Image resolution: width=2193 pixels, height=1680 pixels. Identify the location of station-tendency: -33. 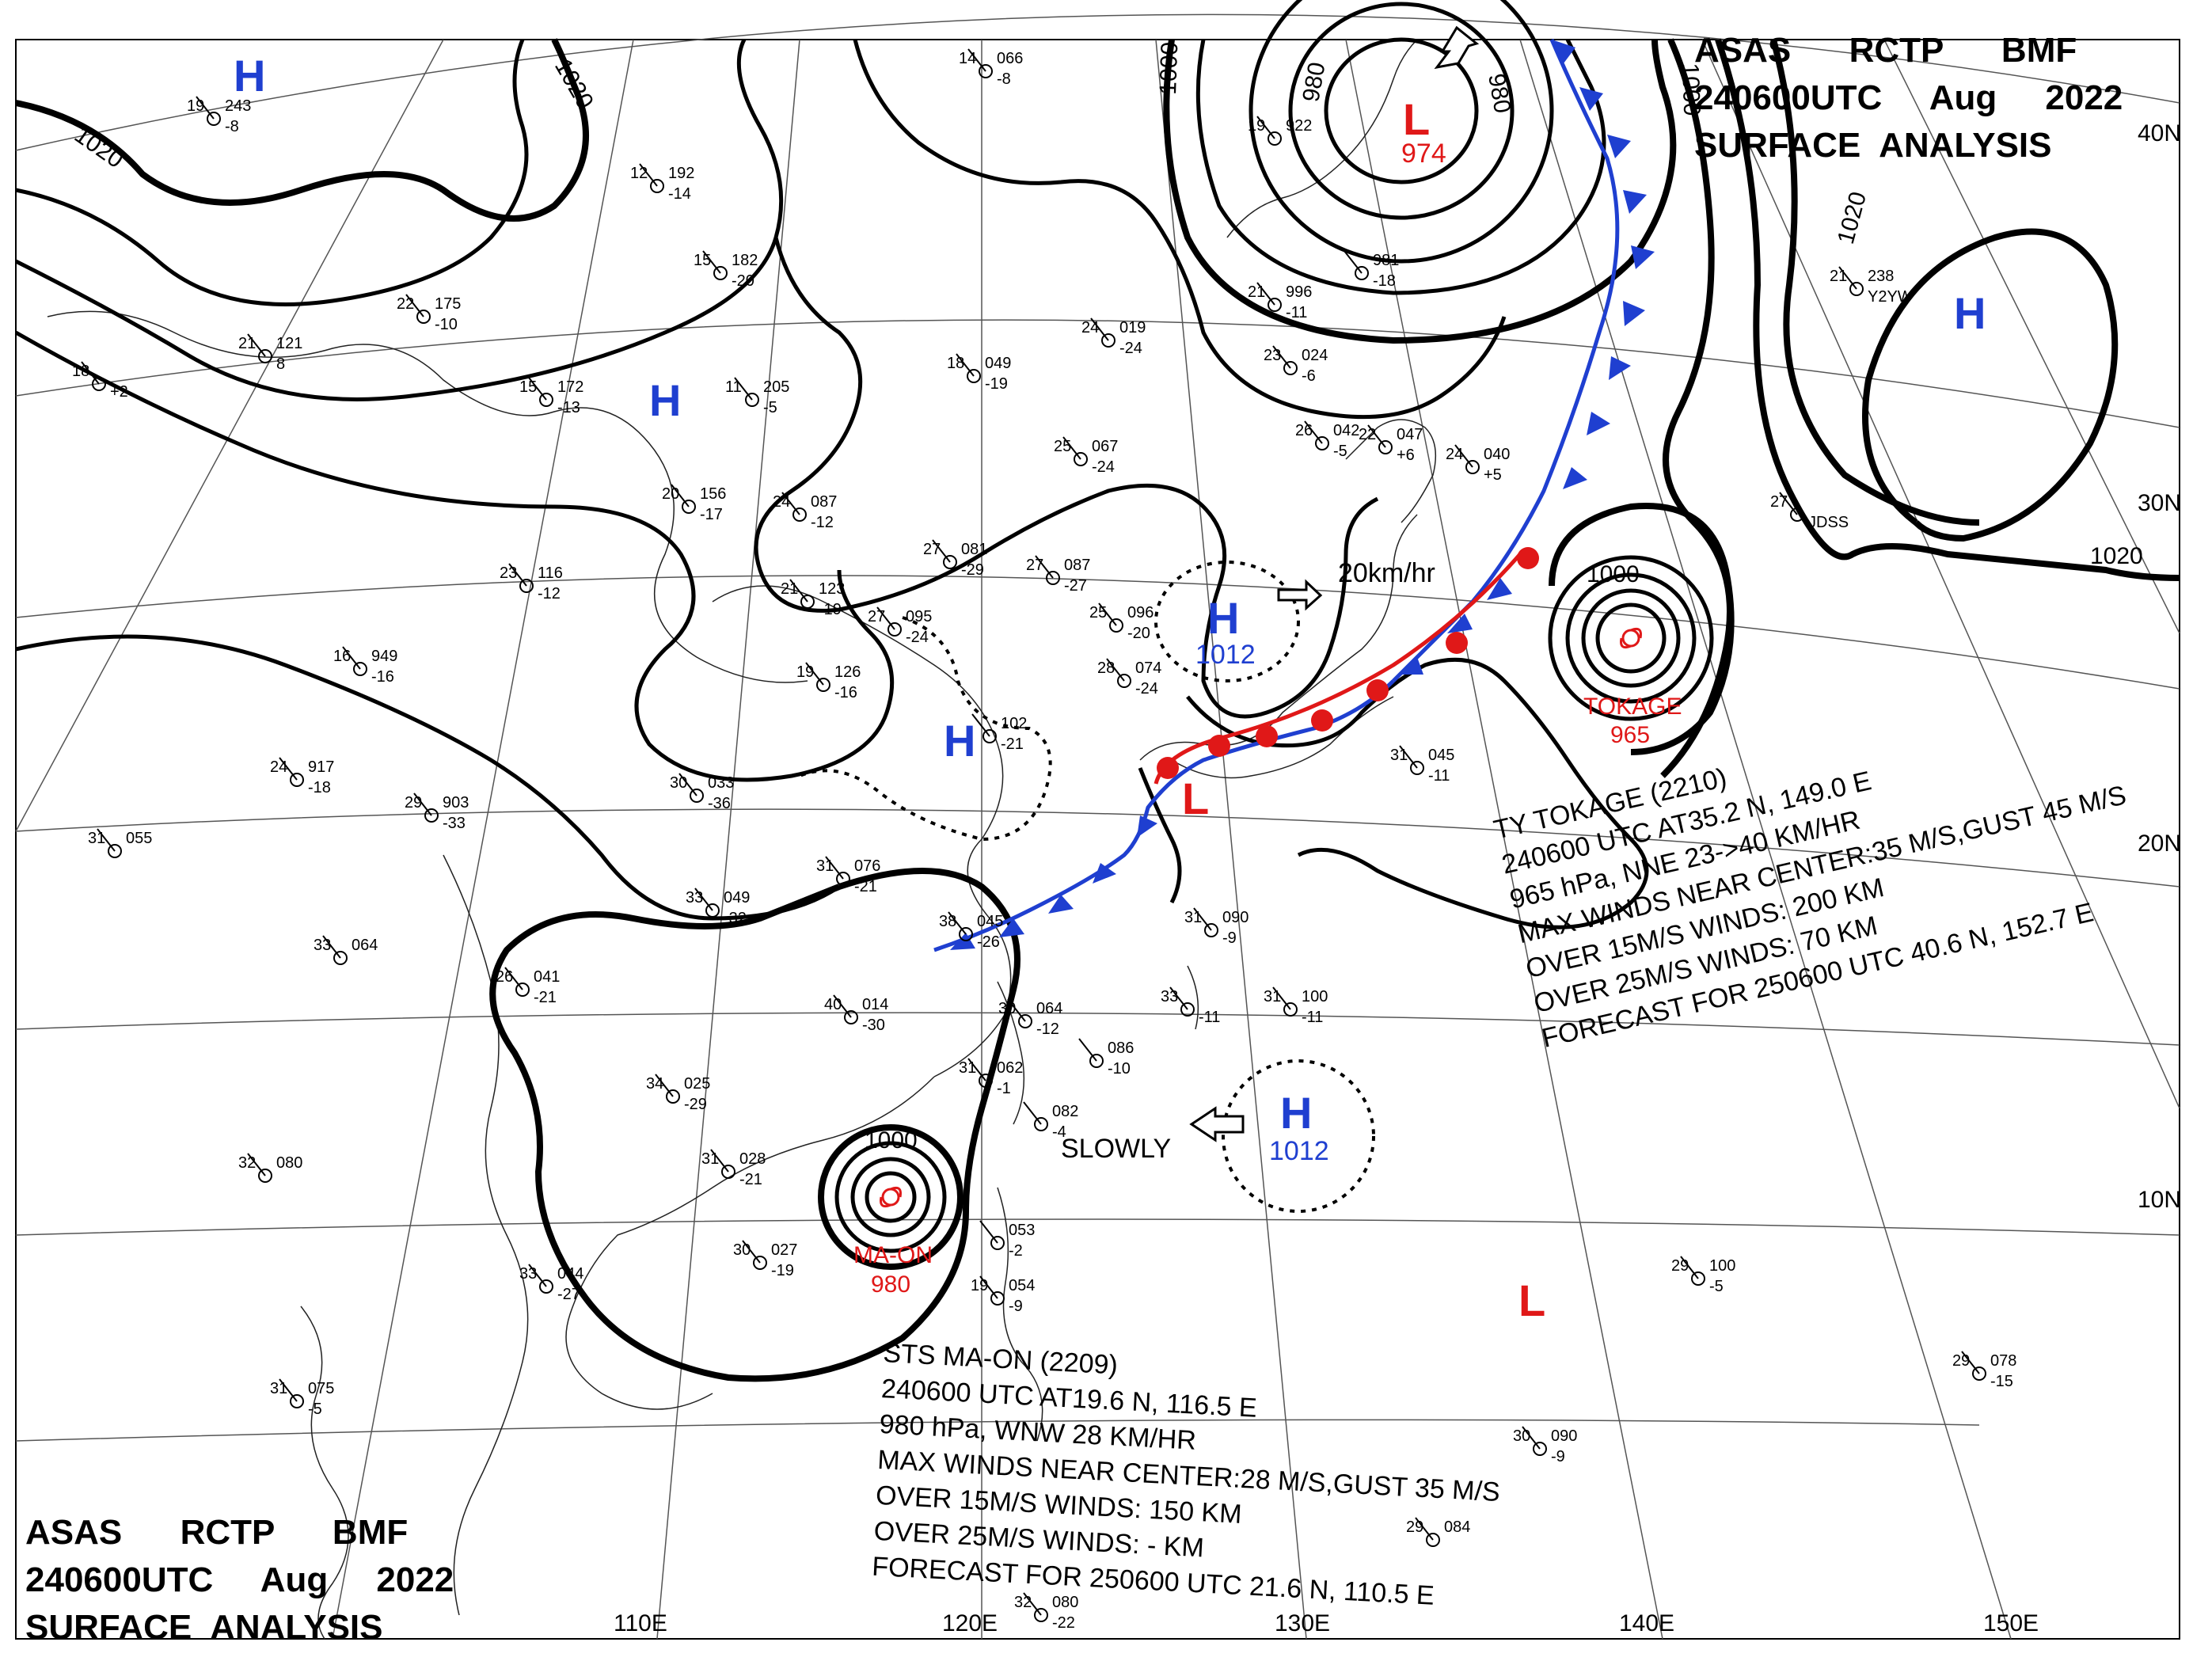
(454, 823).